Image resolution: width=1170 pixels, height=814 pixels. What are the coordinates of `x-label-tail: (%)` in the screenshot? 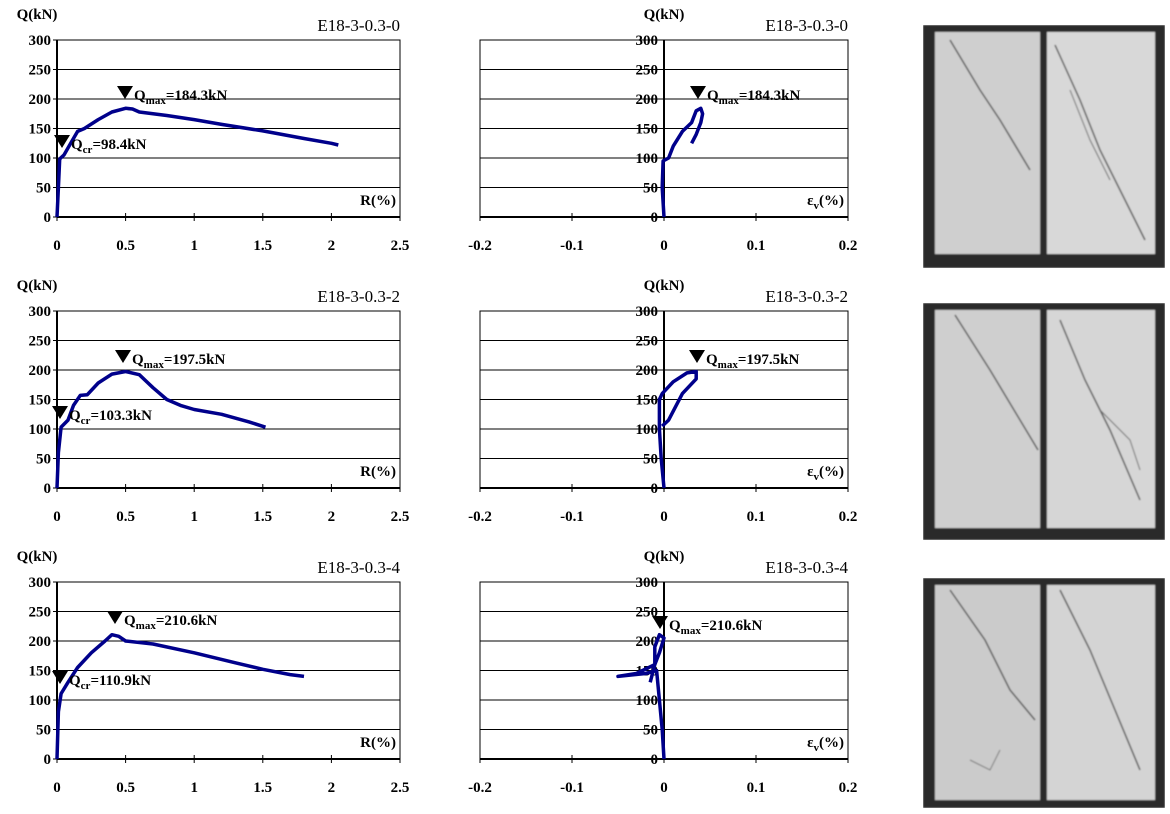 It's located at (831, 472).